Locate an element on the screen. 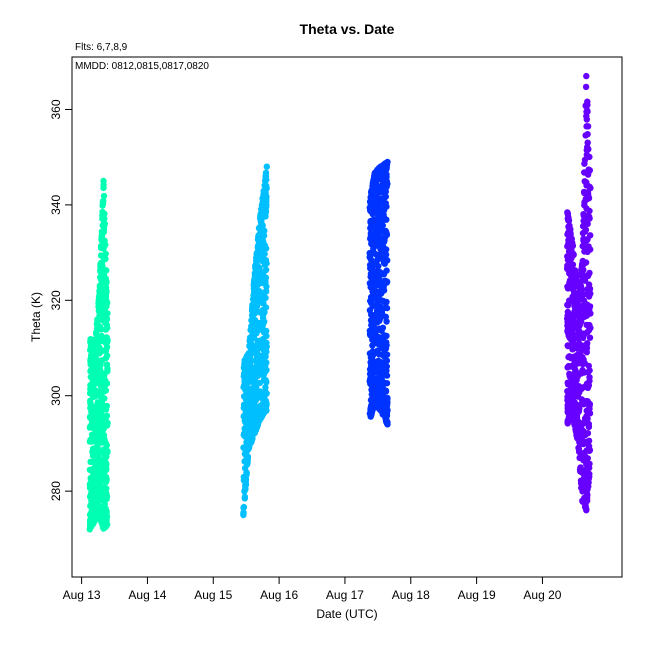 This screenshot has height=650, width=650. y-tick-label: 320 is located at coordinates (56, 300).